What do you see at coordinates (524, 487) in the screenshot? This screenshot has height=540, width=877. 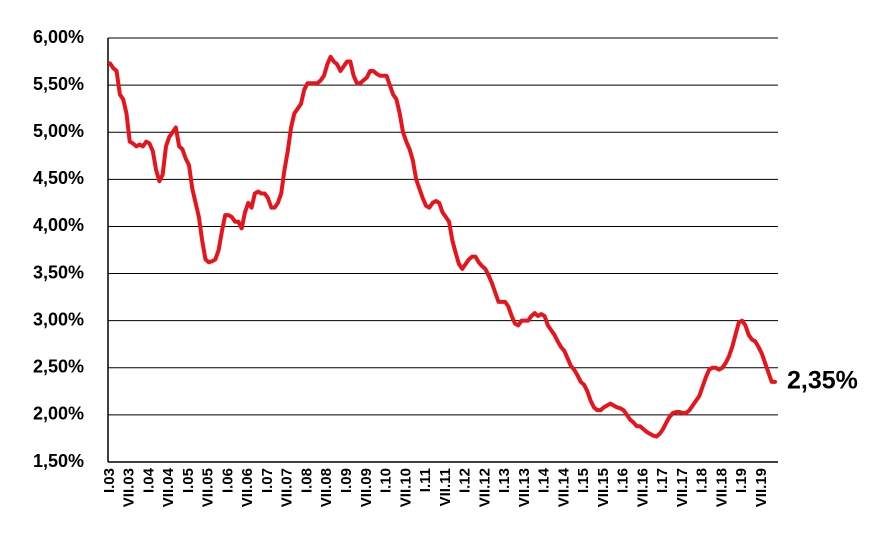 I see `x-tick-label: VII.13` at bounding box center [524, 487].